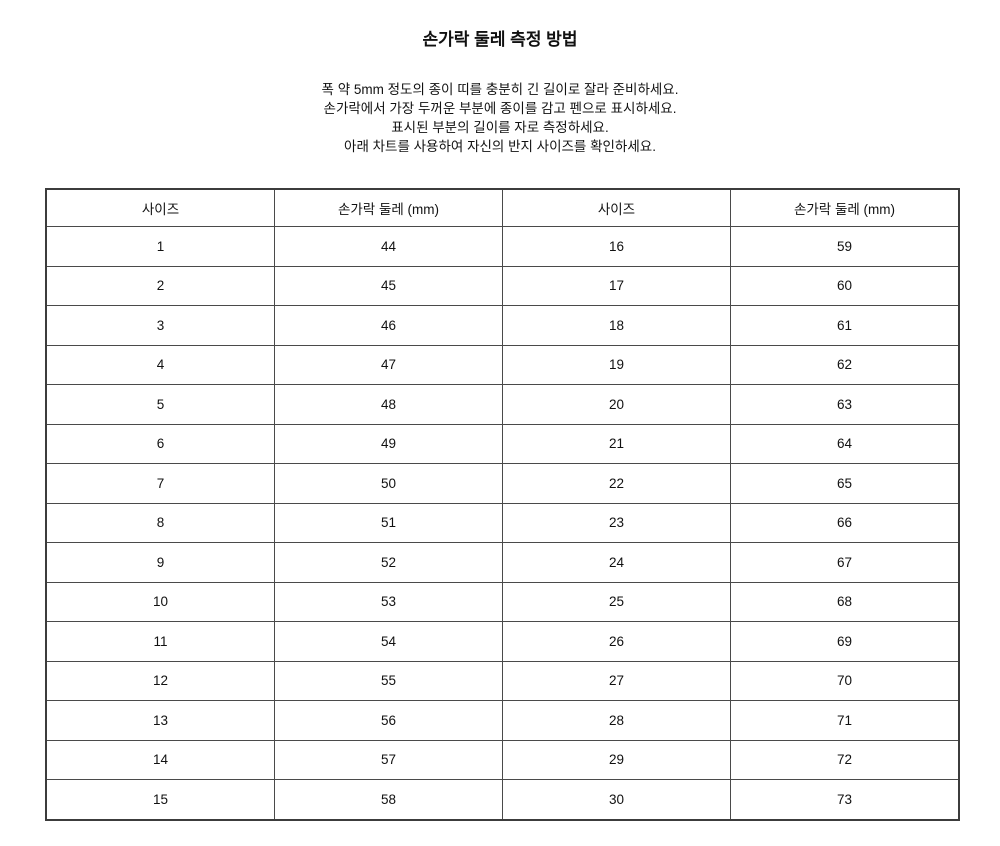  Describe the element at coordinates (388, 680) in the screenshot. I see `circumference-cell: 55` at that location.